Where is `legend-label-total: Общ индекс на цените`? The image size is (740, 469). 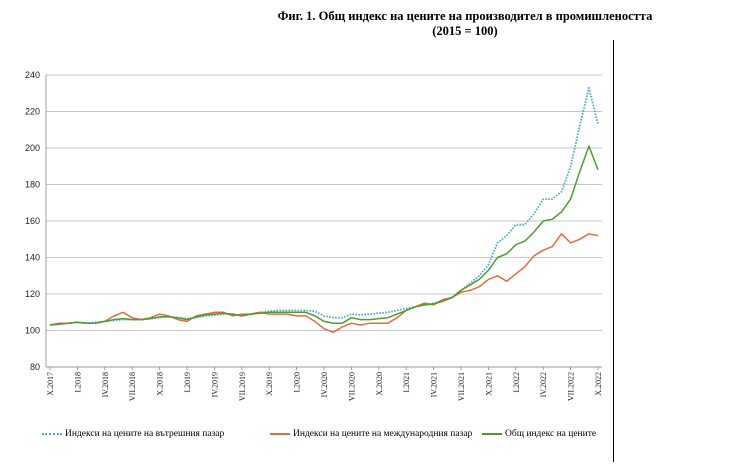
legend-label-total: Общ индекс на цените is located at coordinates (551, 434).